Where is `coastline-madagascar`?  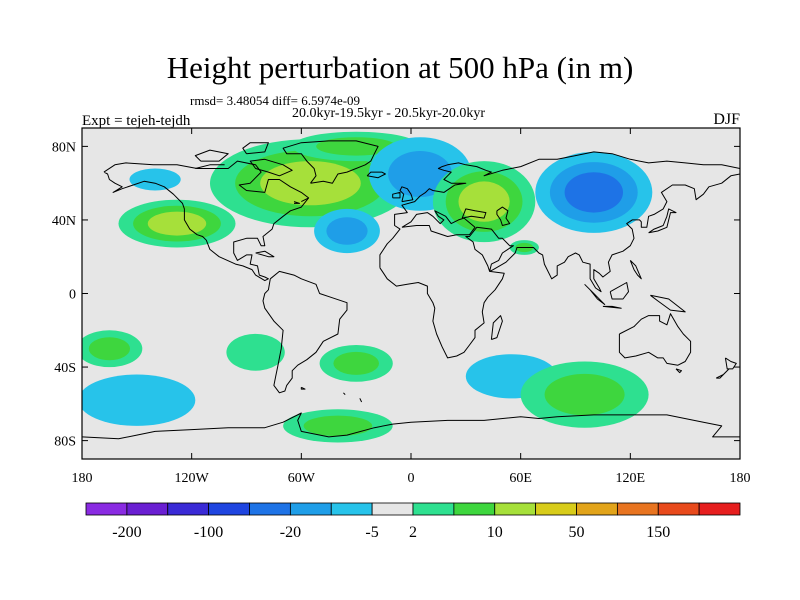 coastline-madagascar is located at coordinates (496, 327).